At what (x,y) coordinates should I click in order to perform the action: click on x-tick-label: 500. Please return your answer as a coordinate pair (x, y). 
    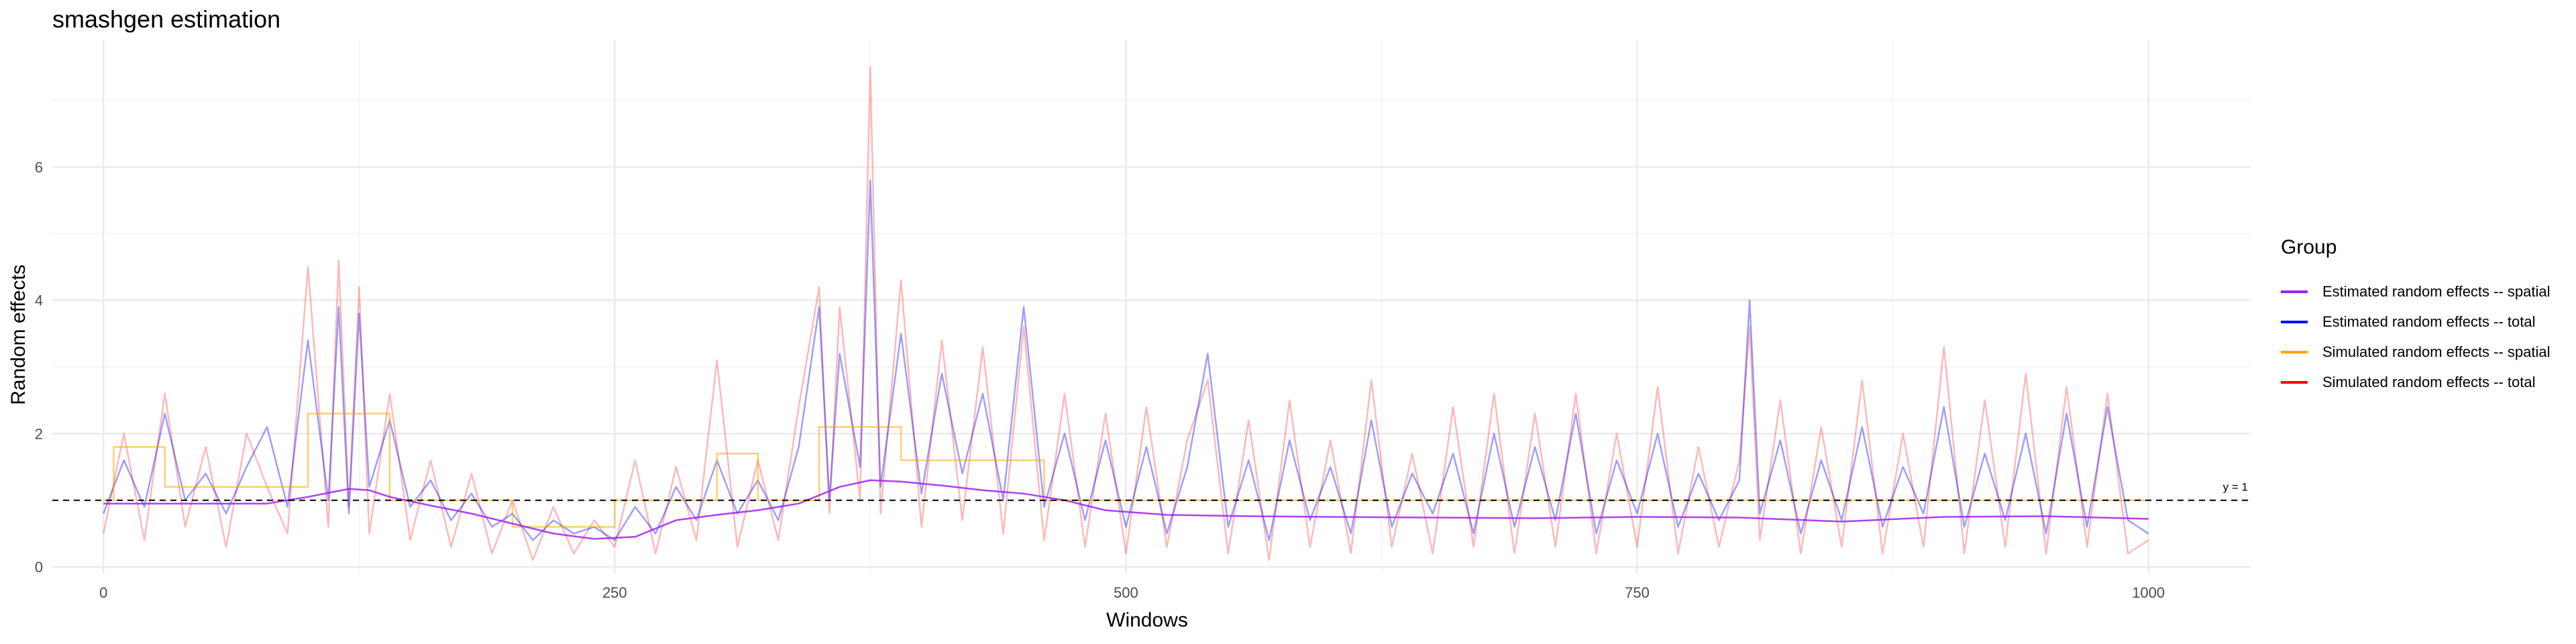
    Looking at the image, I should click on (1126, 592).